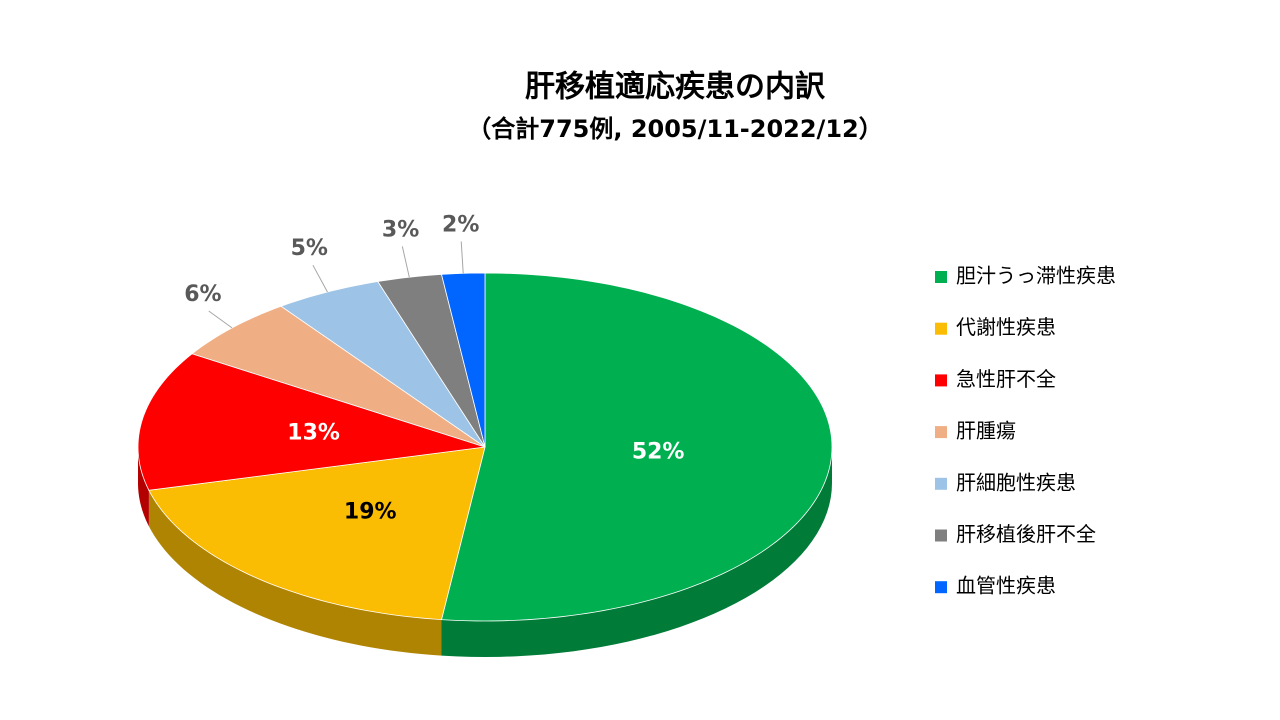  I want to click on chart-subtitle: （合計775例, 2005/11-2022/12）, so click(674, 129).